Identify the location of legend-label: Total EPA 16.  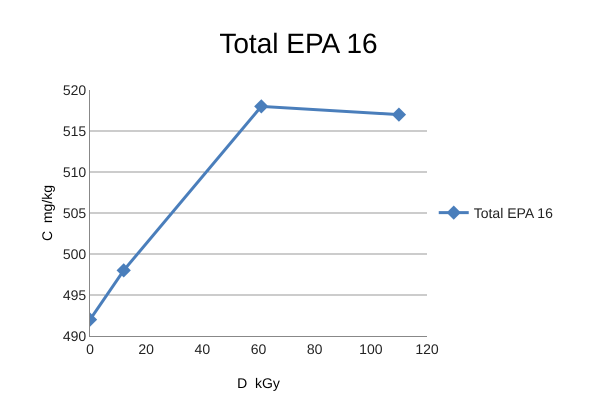
(514, 213).